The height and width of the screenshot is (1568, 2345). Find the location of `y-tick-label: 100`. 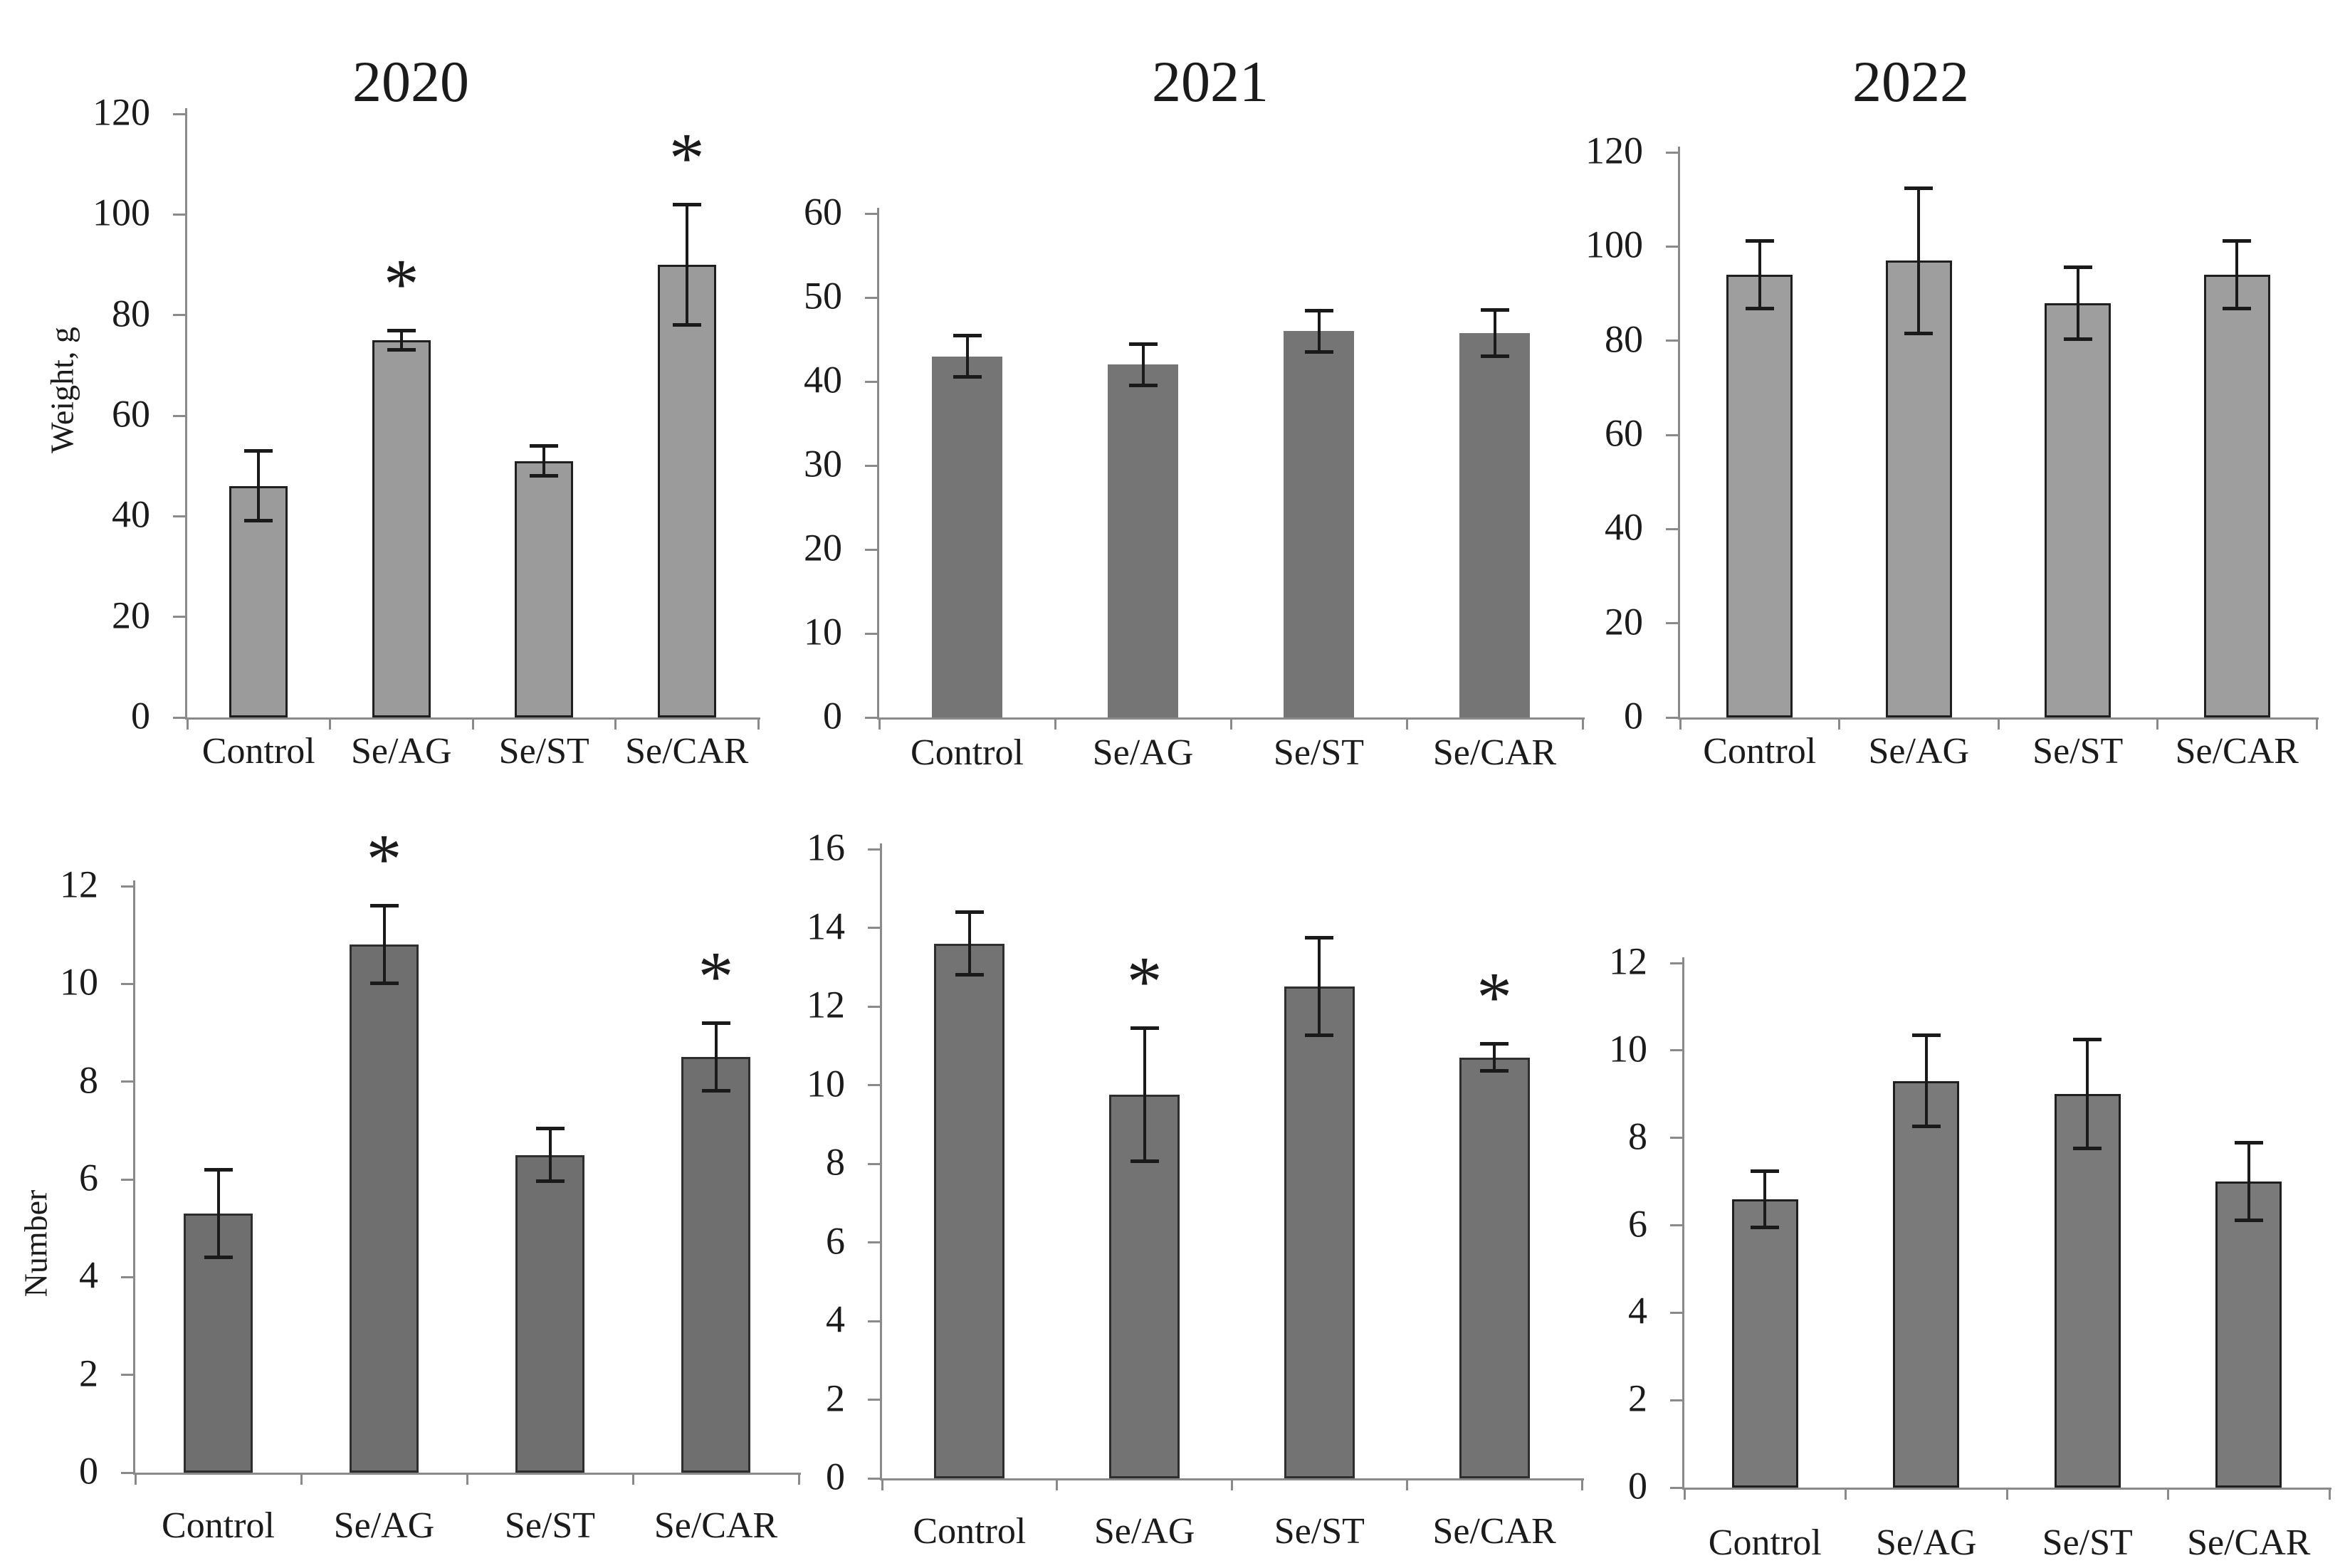

y-tick-label: 100 is located at coordinates (122, 212).